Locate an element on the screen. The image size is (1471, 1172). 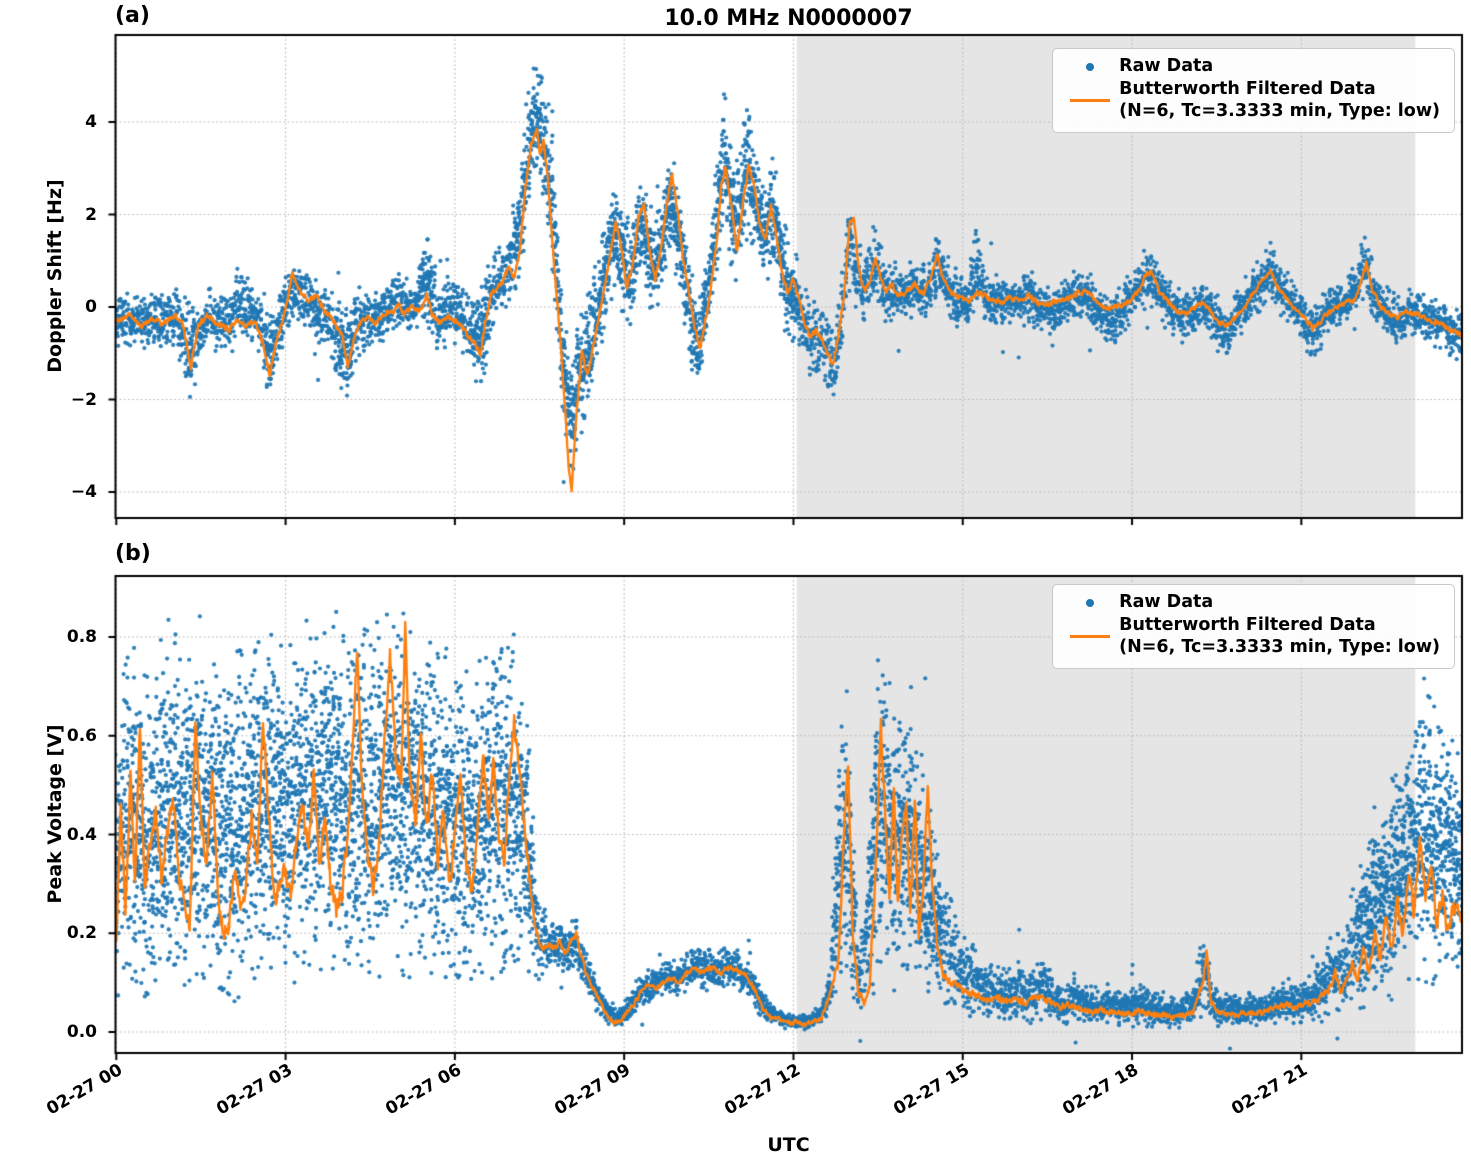
y-tick-label: −4 is located at coordinates (83, 492).